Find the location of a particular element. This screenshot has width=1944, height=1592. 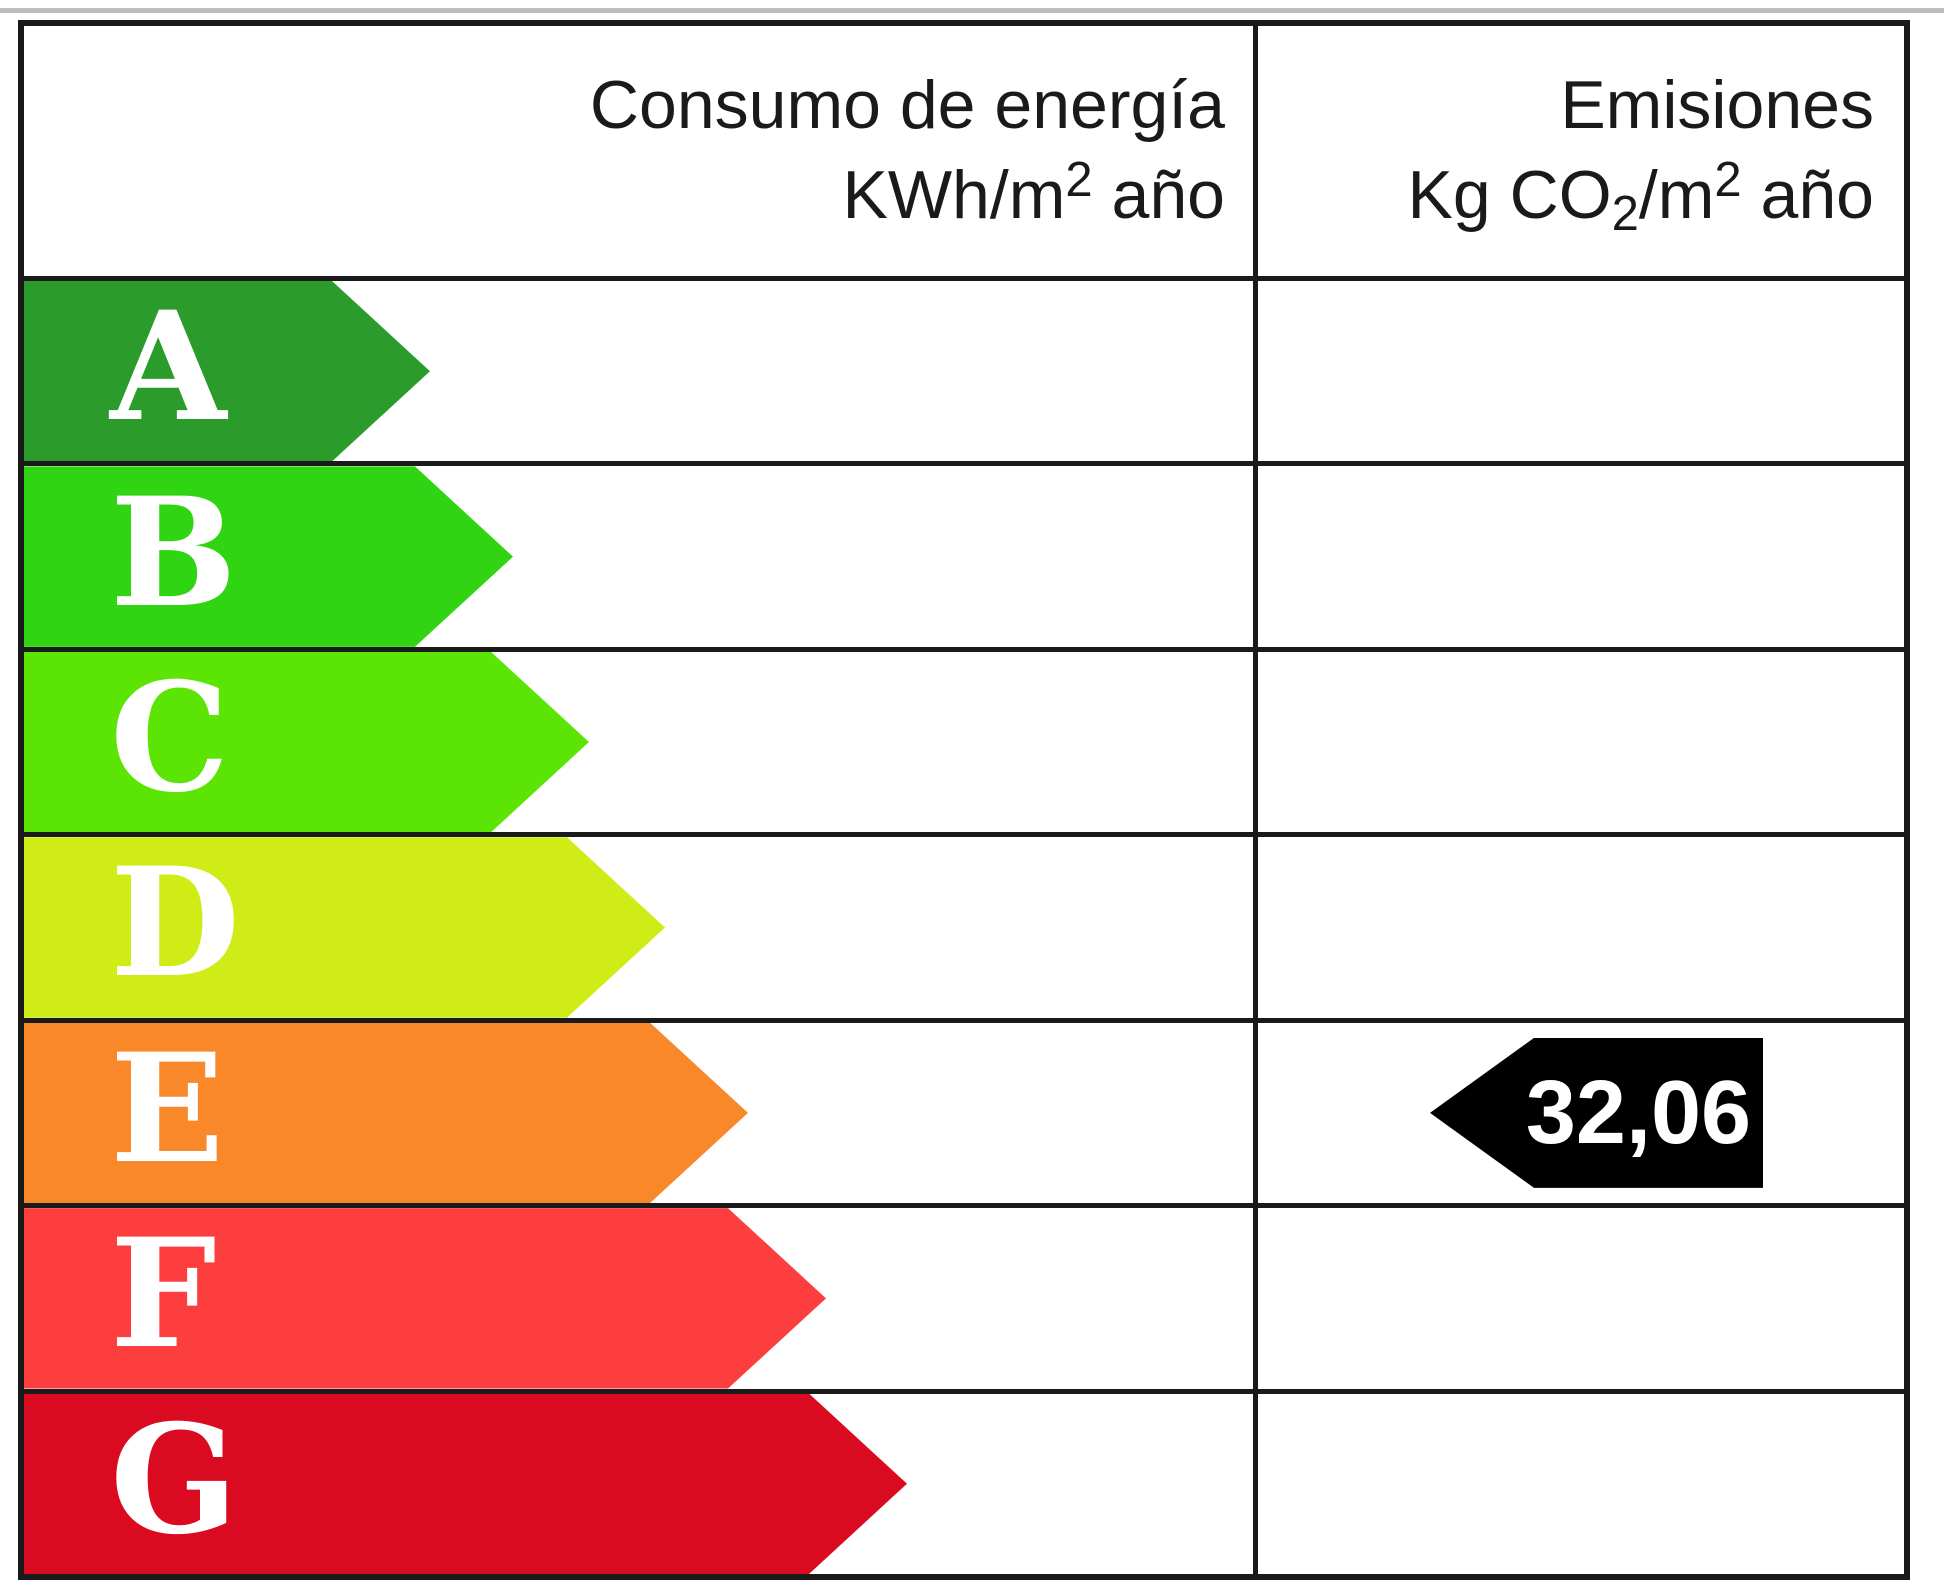

emissions-value-arrow: 32,06 is located at coordinates (1596, 1112).